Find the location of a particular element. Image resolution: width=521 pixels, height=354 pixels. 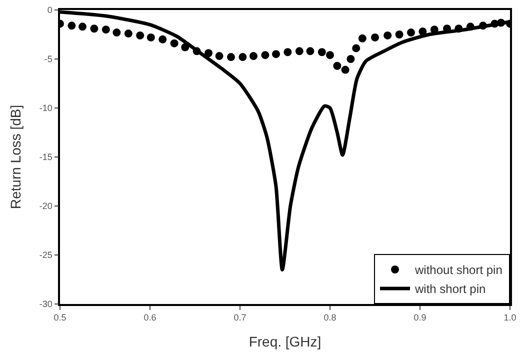

y-tick-label: -15 is located at coordinates (45, 157).